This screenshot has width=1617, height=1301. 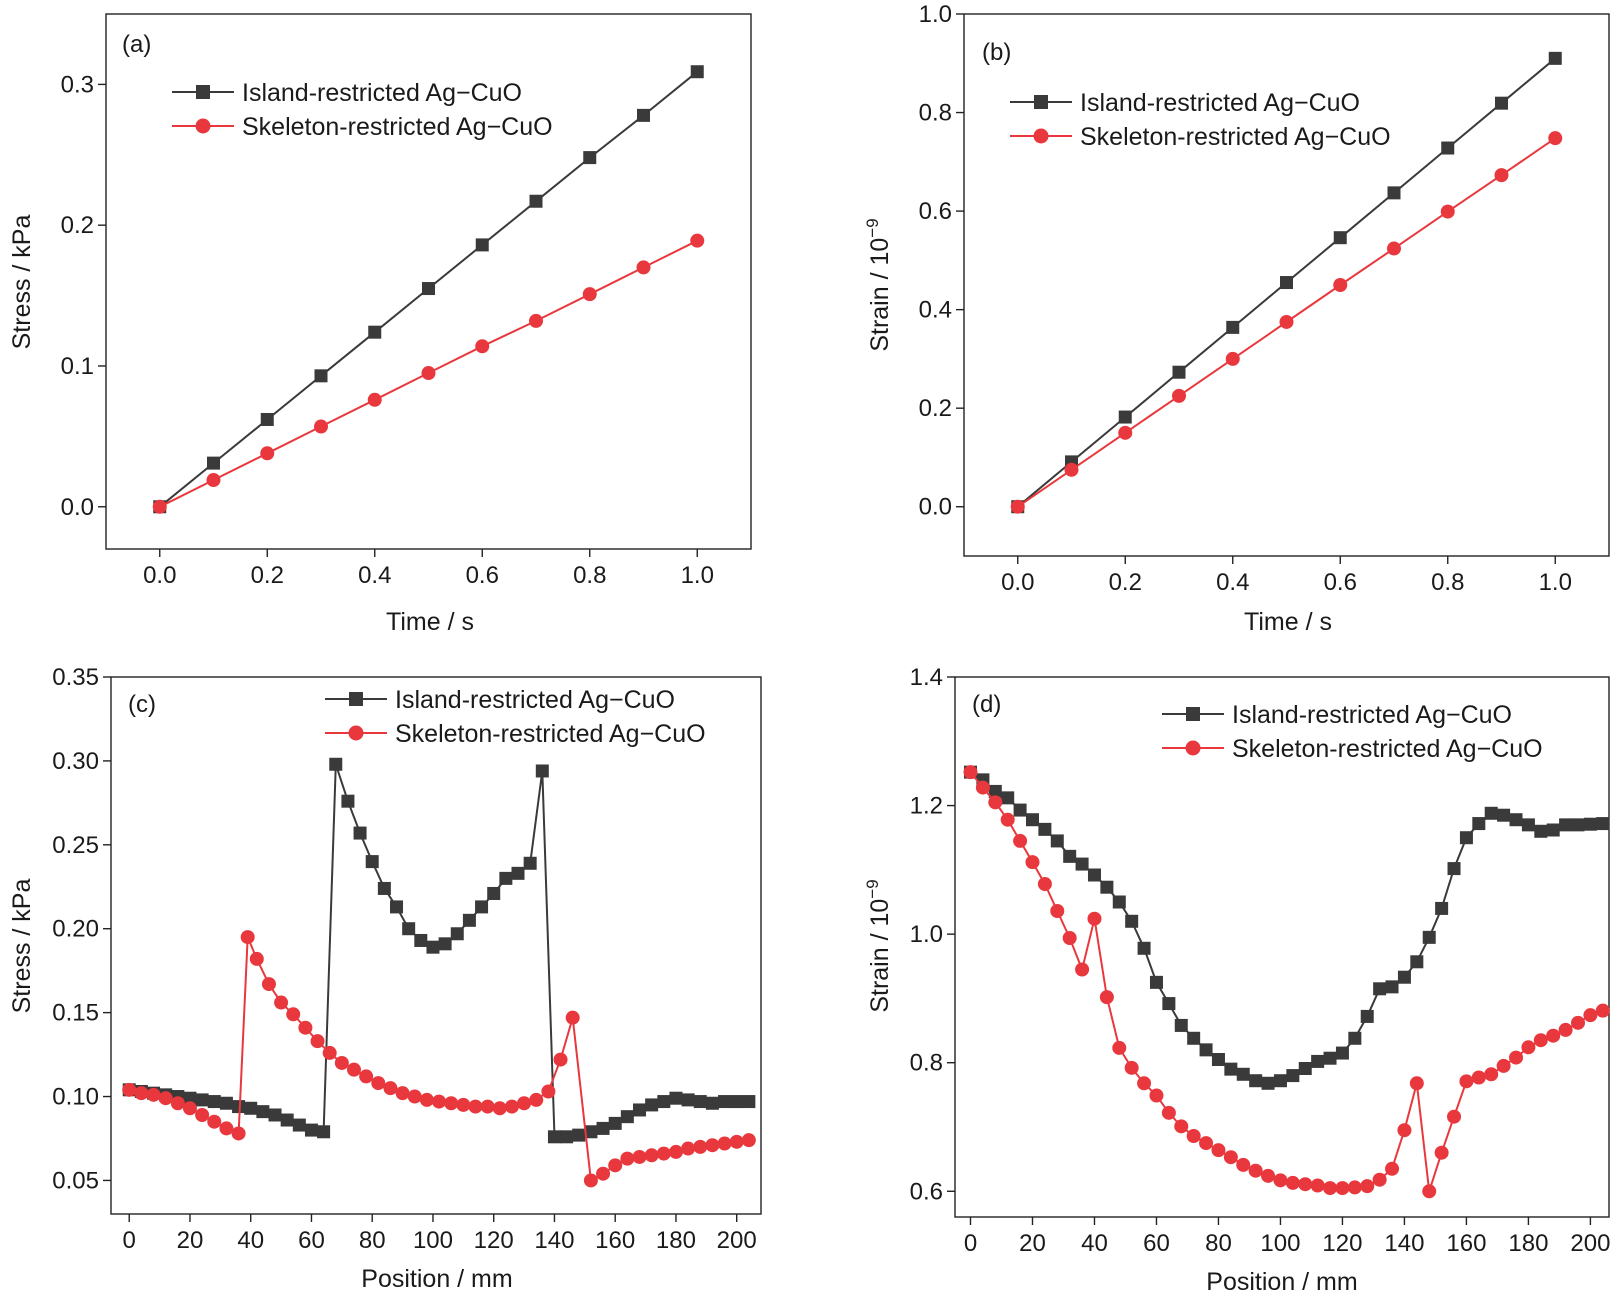 I want to click on x-tick-label: 120, so click(x=494, y=1240).